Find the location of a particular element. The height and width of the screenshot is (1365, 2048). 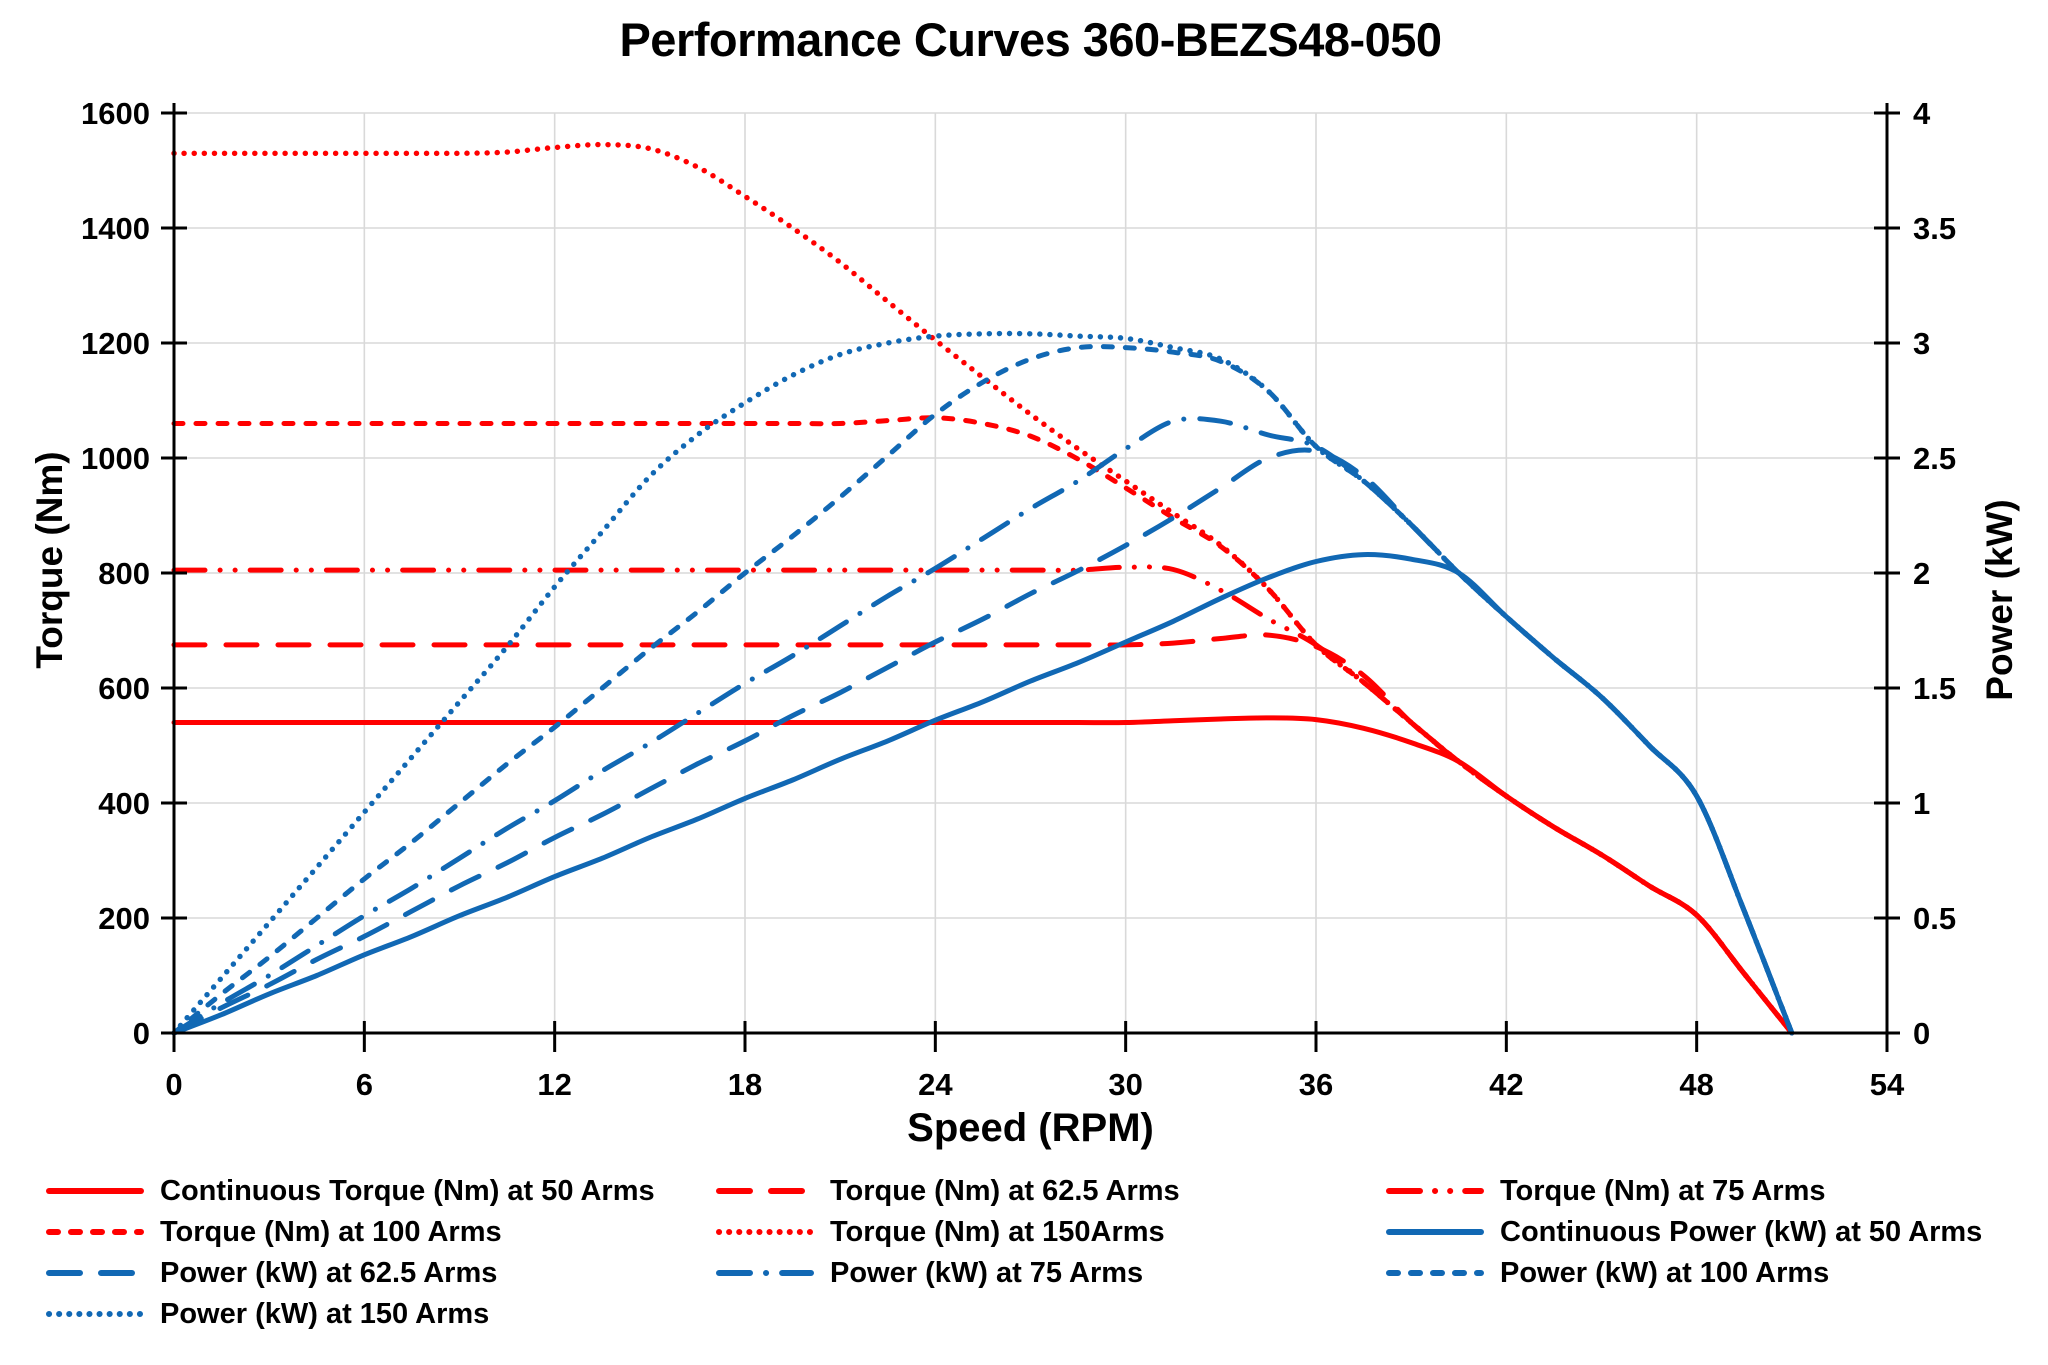

tick-label: 1200 is located at coordinates (115, 343).